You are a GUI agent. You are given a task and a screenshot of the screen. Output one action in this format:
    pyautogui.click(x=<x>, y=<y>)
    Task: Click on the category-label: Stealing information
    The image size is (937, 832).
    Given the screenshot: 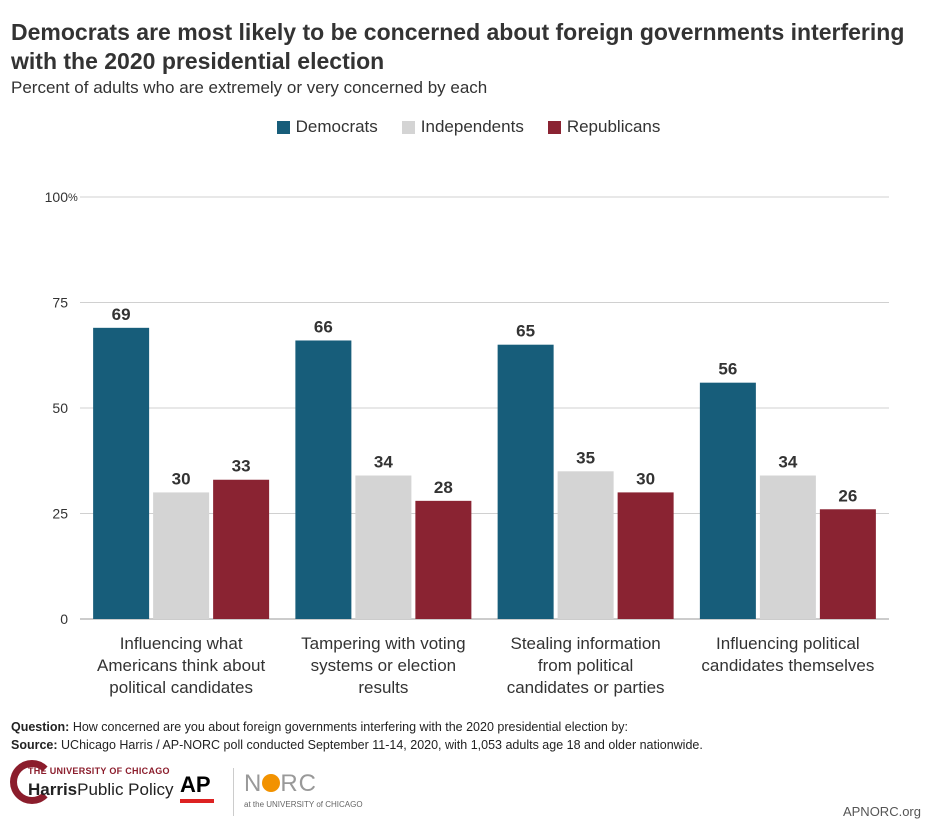 What is the action you would take?
    pyautogui.click(x=585, y=643)
    